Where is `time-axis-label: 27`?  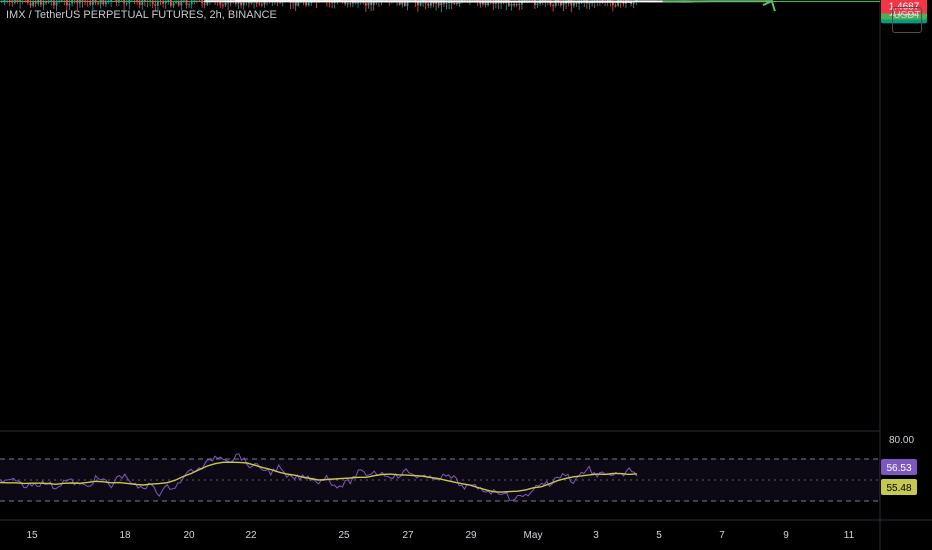 time-axis-label: 27 is located at coordinates (408, 535).